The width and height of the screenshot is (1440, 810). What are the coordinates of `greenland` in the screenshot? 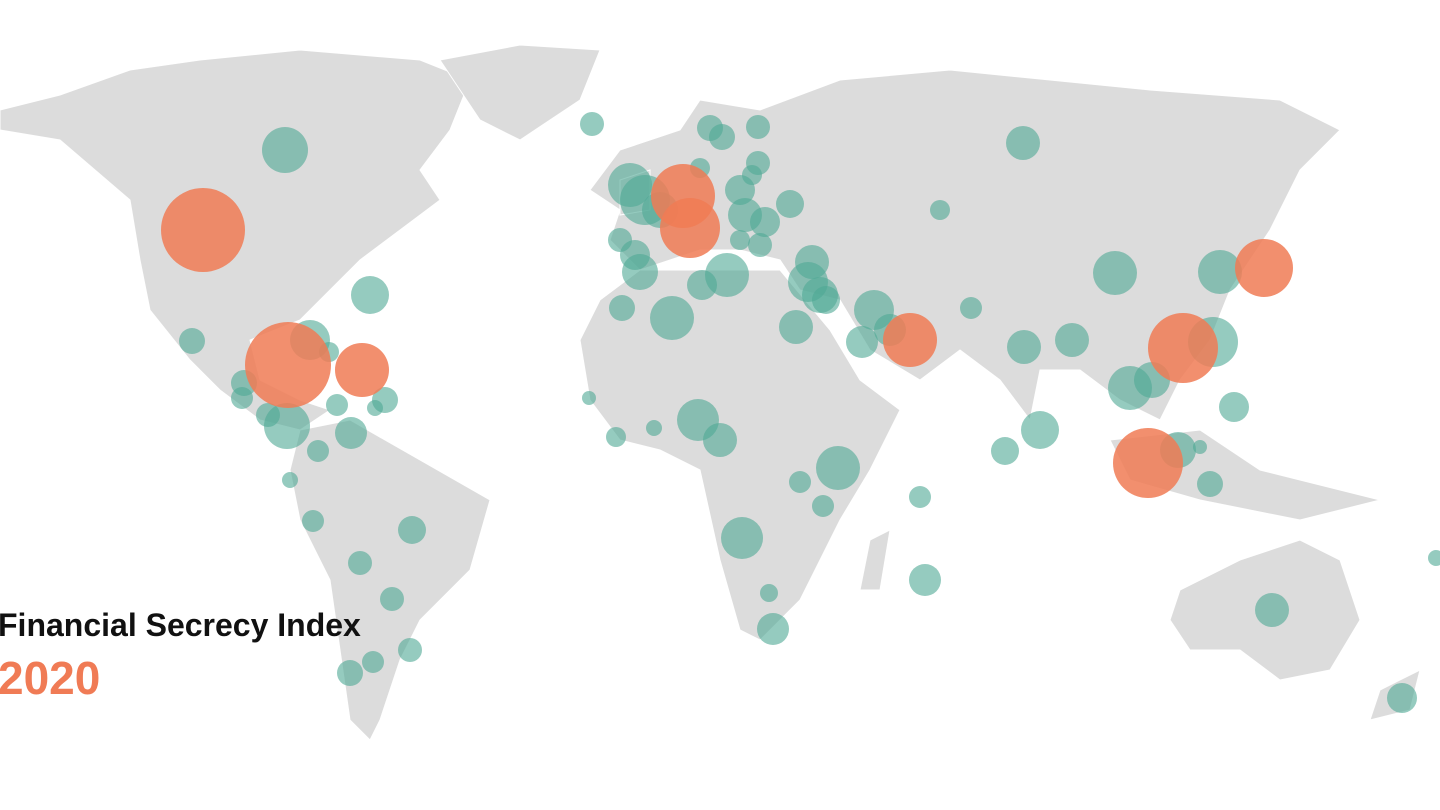 It's located at (520, 92).